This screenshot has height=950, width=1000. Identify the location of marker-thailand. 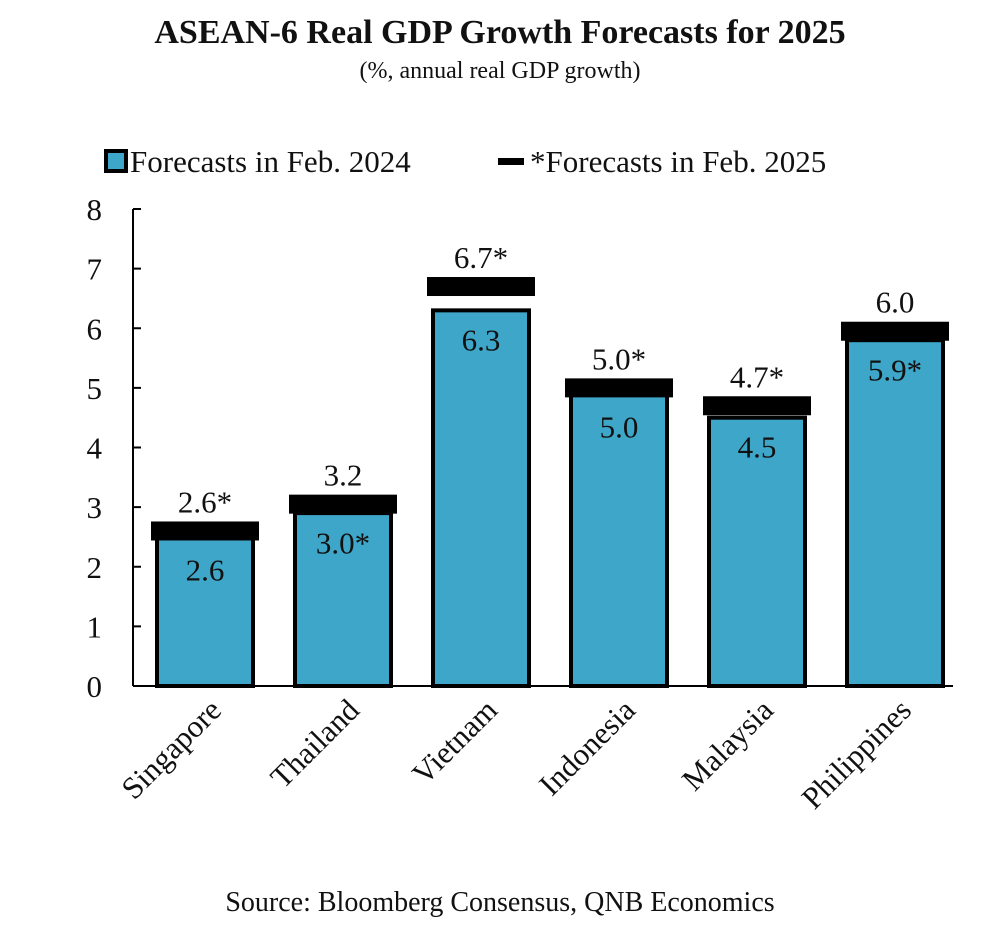
(343, 504).